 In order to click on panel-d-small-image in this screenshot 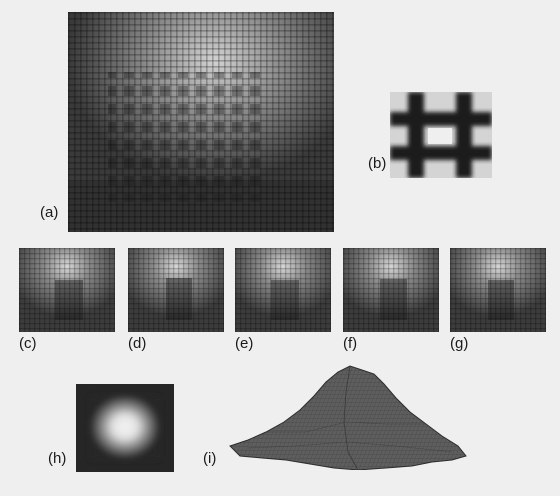, I will do `click(176, 290)`.